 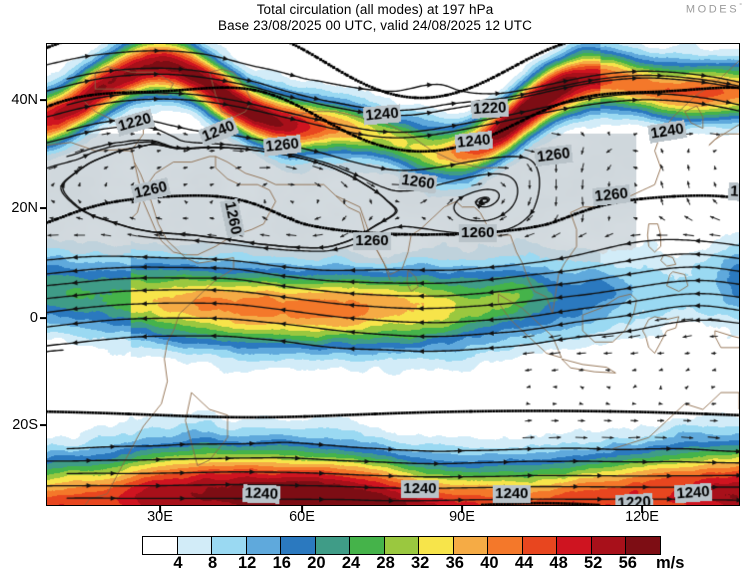 I want to click on colorbar, so click(x=401, y=545).